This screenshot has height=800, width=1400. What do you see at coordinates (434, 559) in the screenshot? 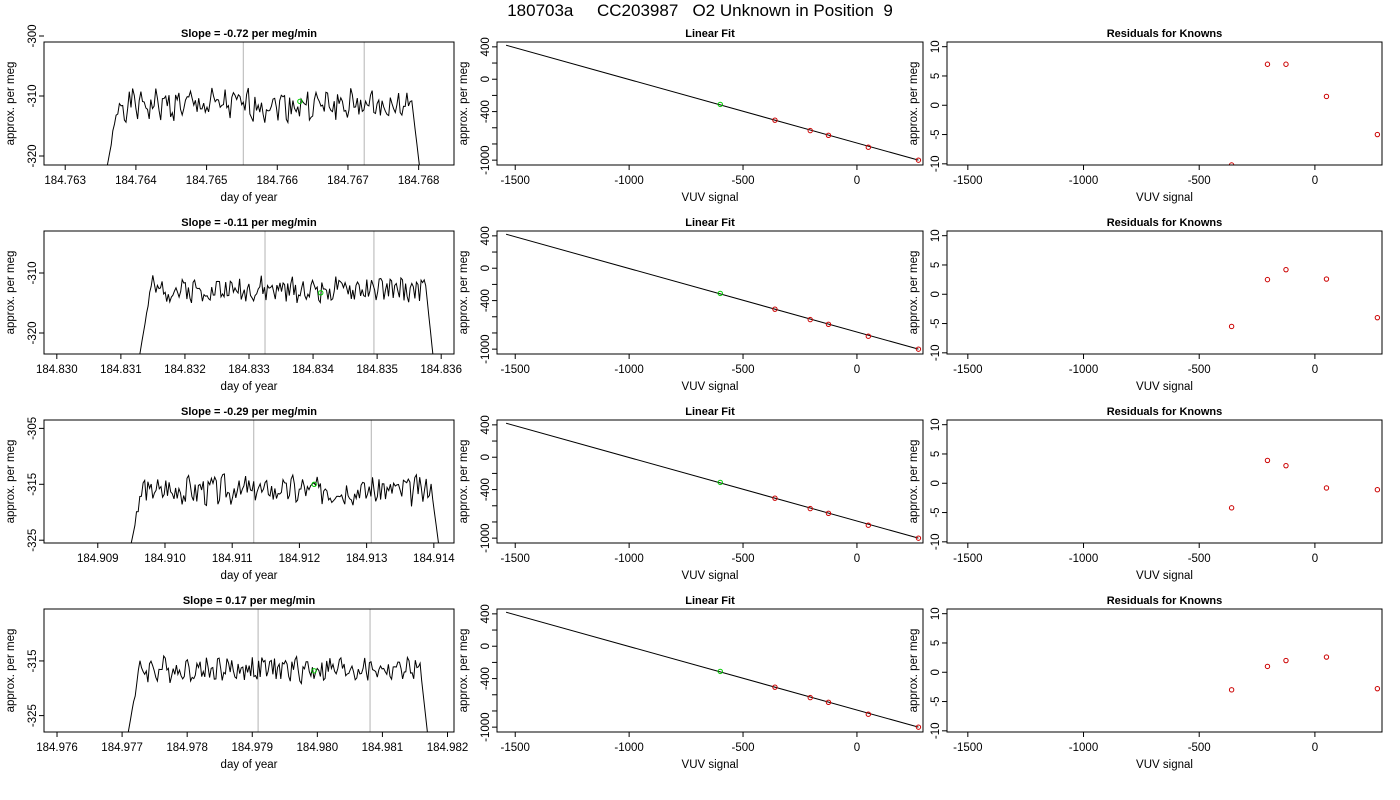
I see `x-tick-label: 184.914` at bounding box center [434, 559].